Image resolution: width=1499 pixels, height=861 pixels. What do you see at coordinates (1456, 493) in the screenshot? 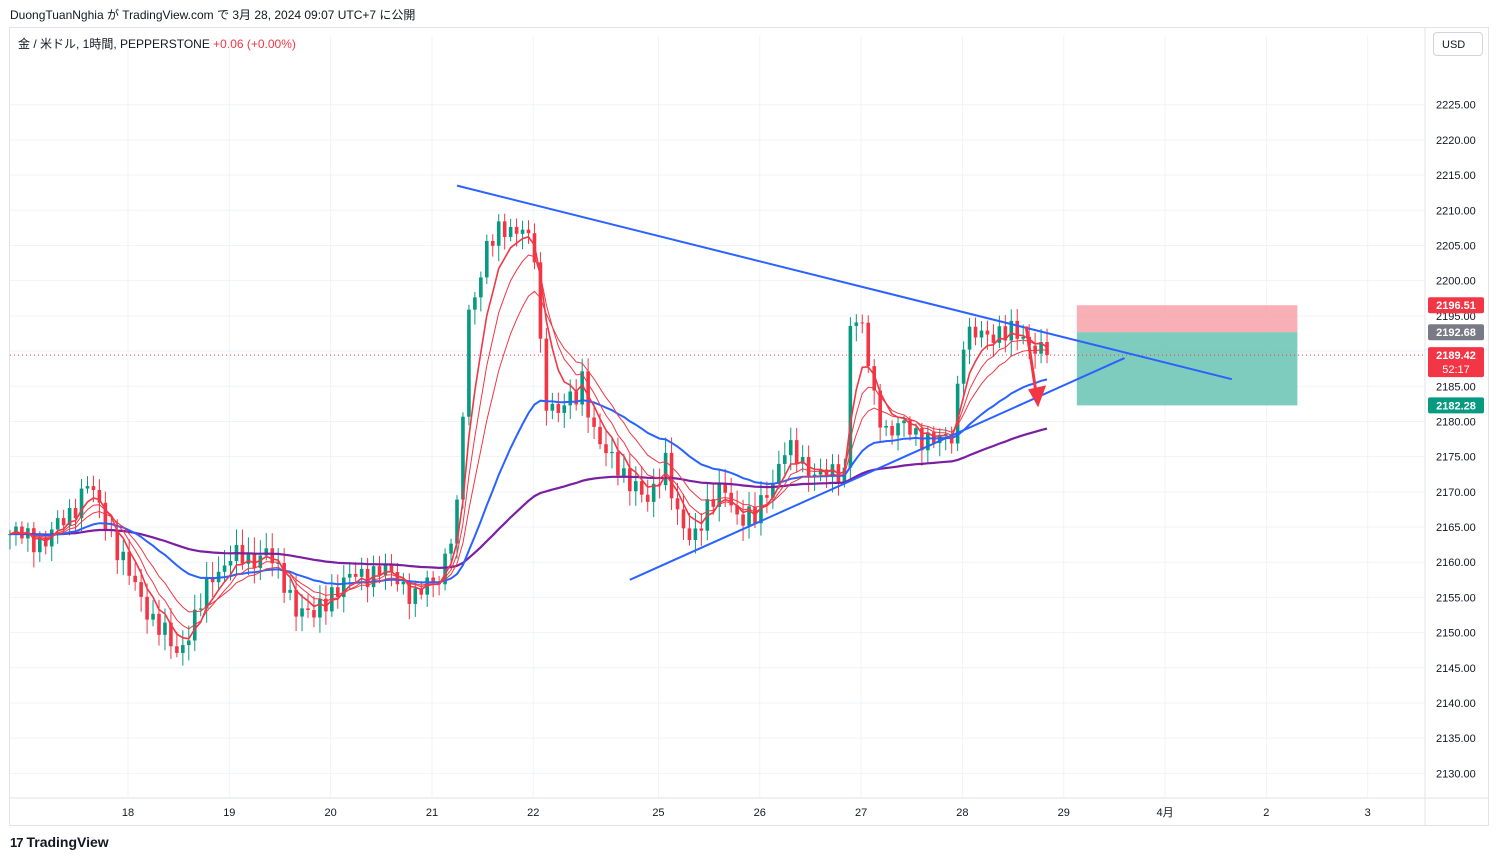
I see `y-tick-label: 2170.00` at bounding box center [1456, 493].